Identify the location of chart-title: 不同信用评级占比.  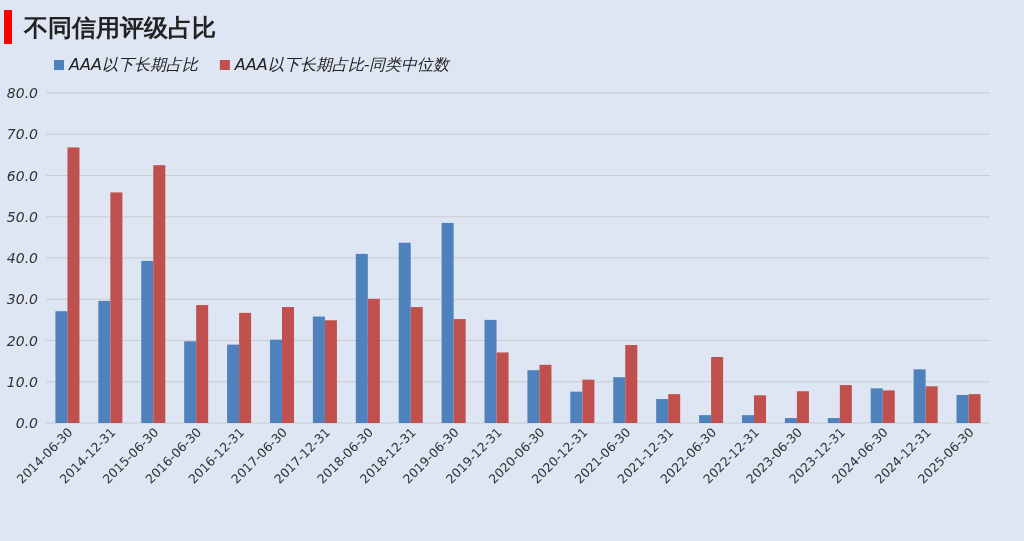
(119, 28).